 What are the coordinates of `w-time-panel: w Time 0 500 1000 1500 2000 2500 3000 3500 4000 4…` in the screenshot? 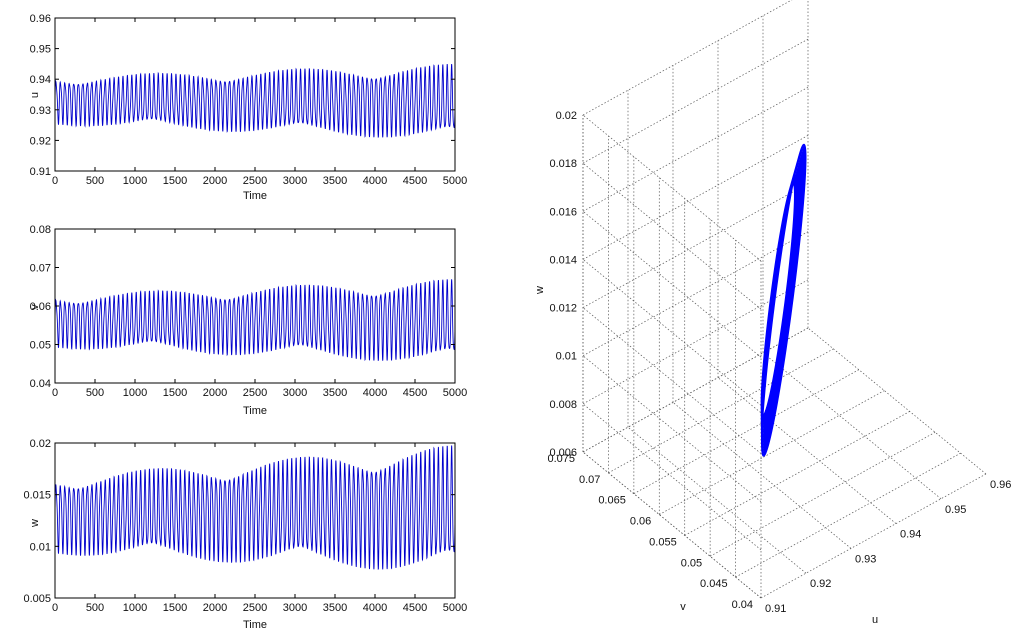 It's located at (245, 534).